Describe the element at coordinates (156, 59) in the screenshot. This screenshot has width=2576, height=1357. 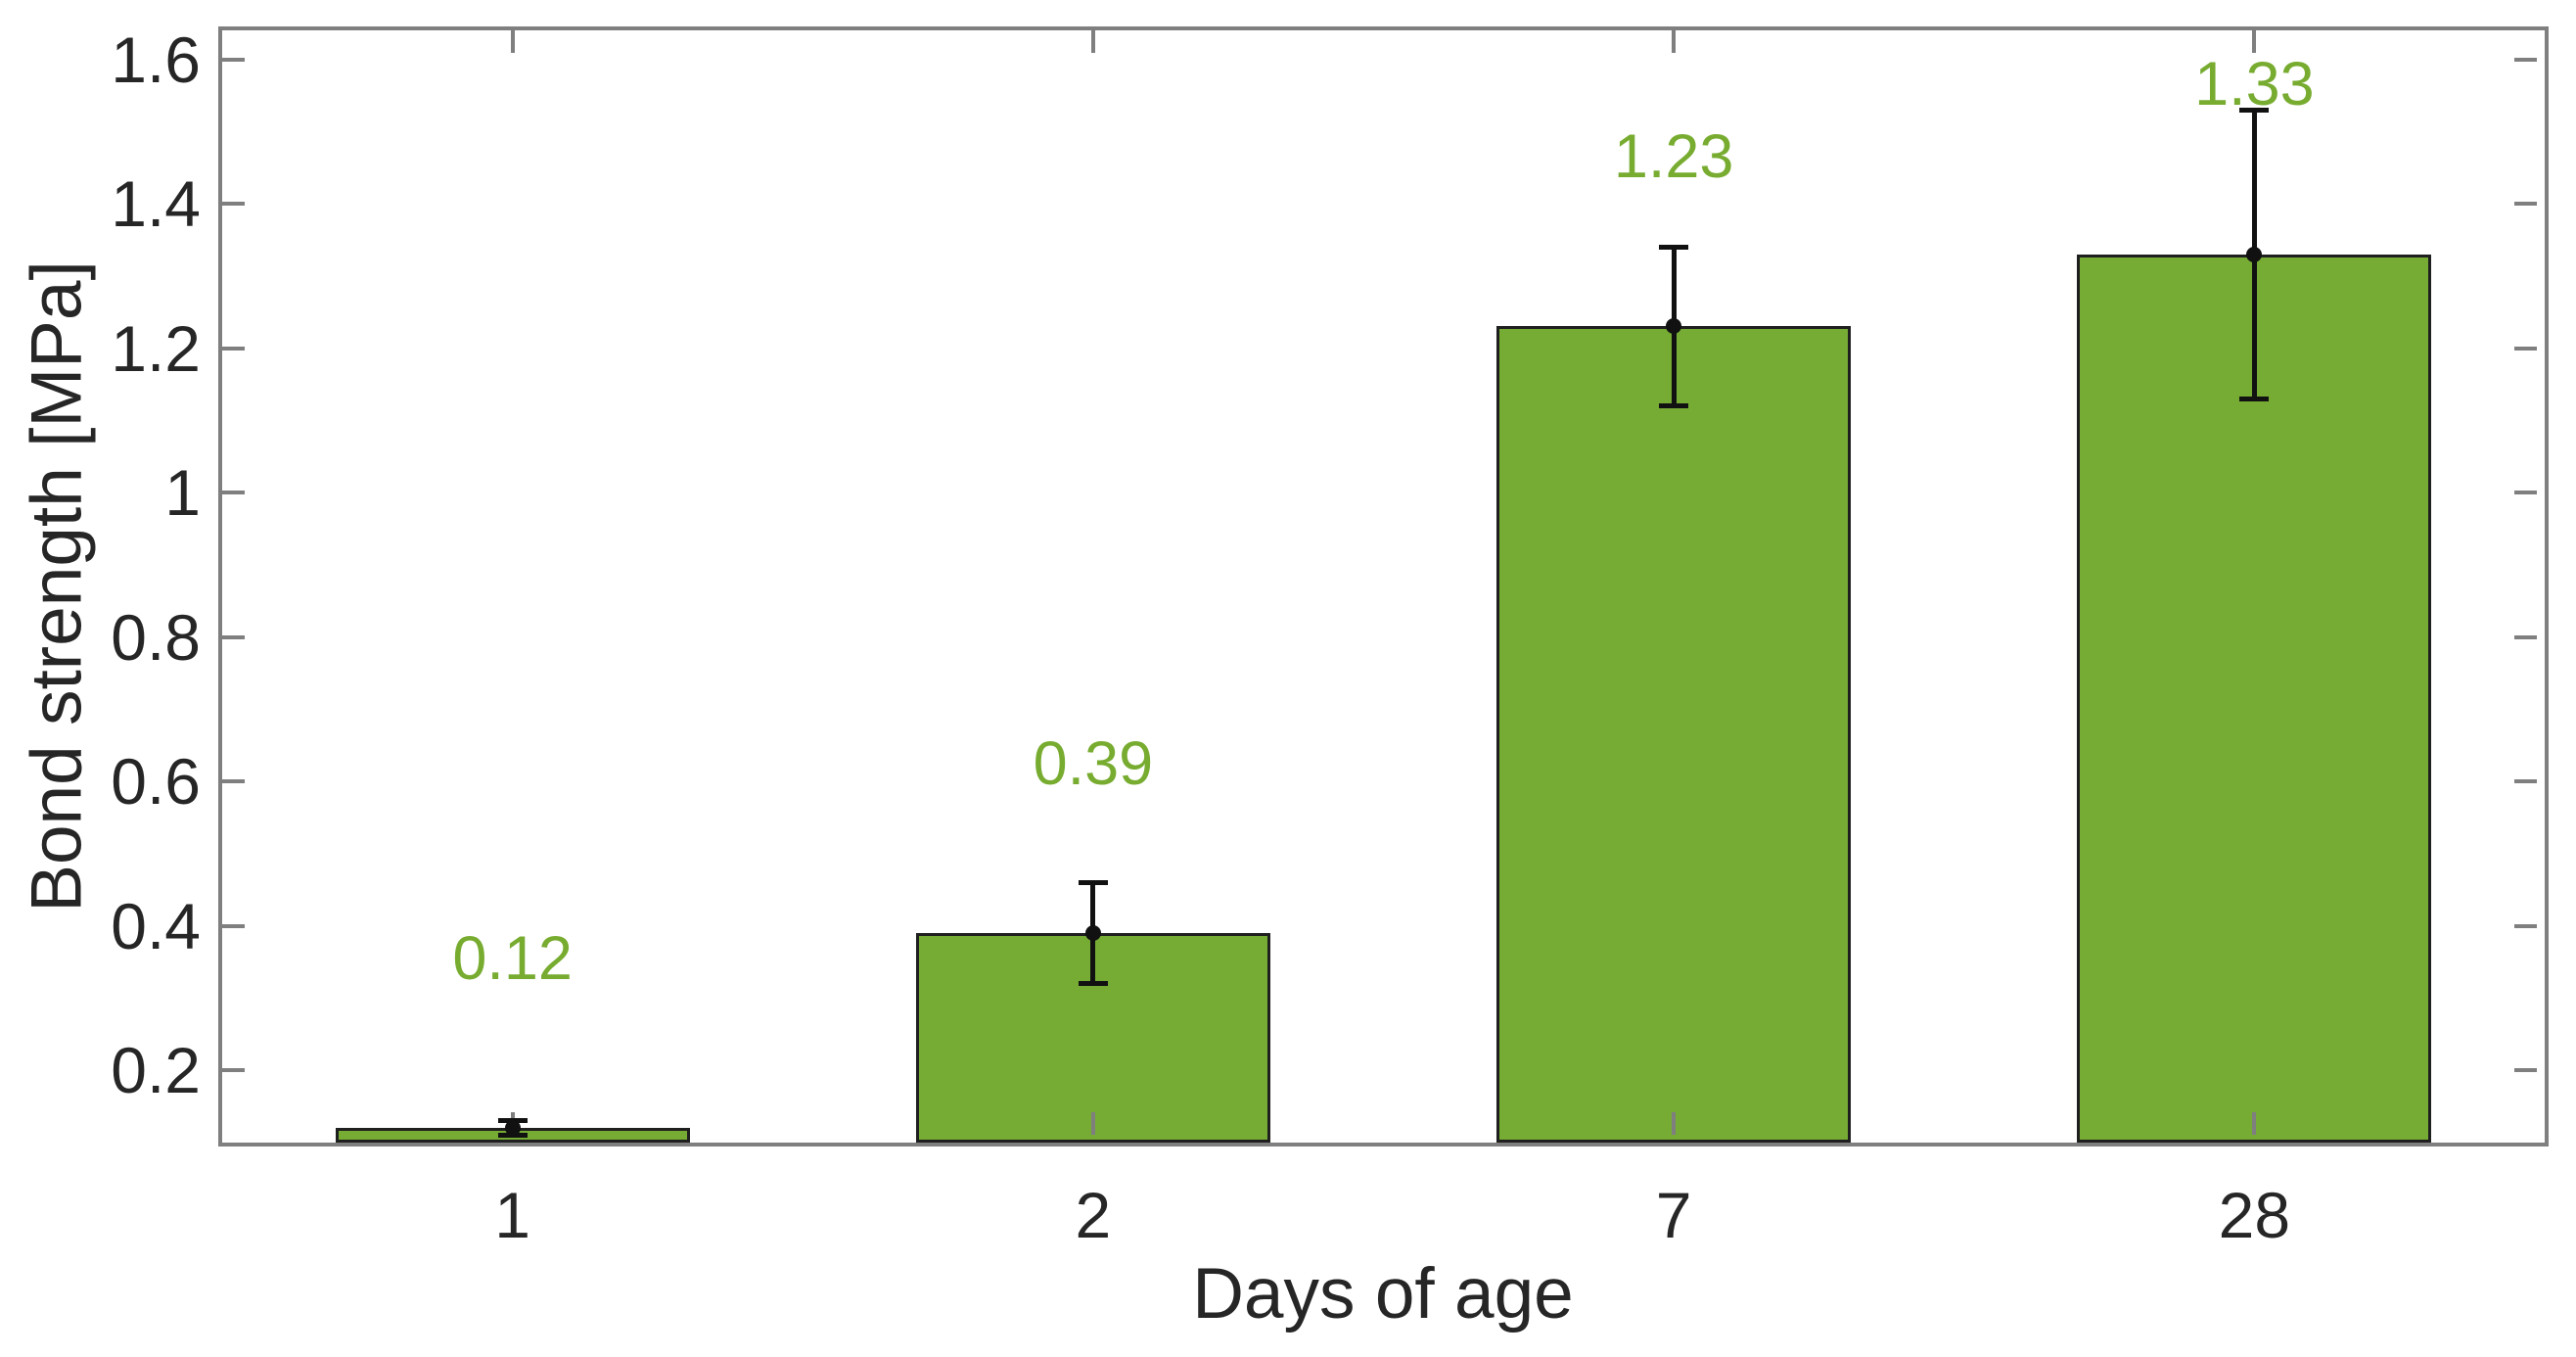
I see `y-tick-label: 1.6` at that location.